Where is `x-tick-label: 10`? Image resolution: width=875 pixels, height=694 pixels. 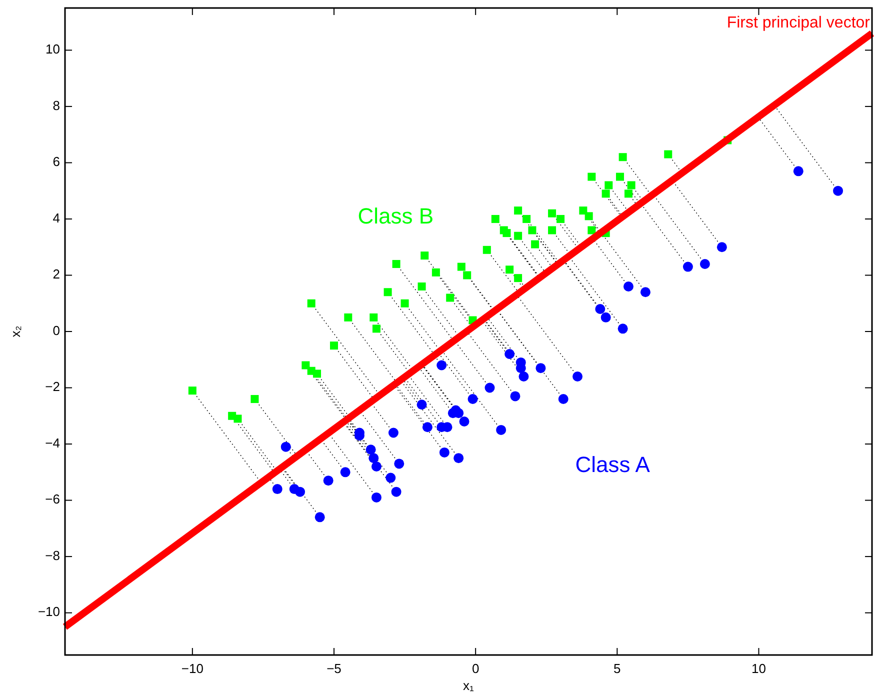
x-tick-label: 10 is located at coordinates (759, 668).